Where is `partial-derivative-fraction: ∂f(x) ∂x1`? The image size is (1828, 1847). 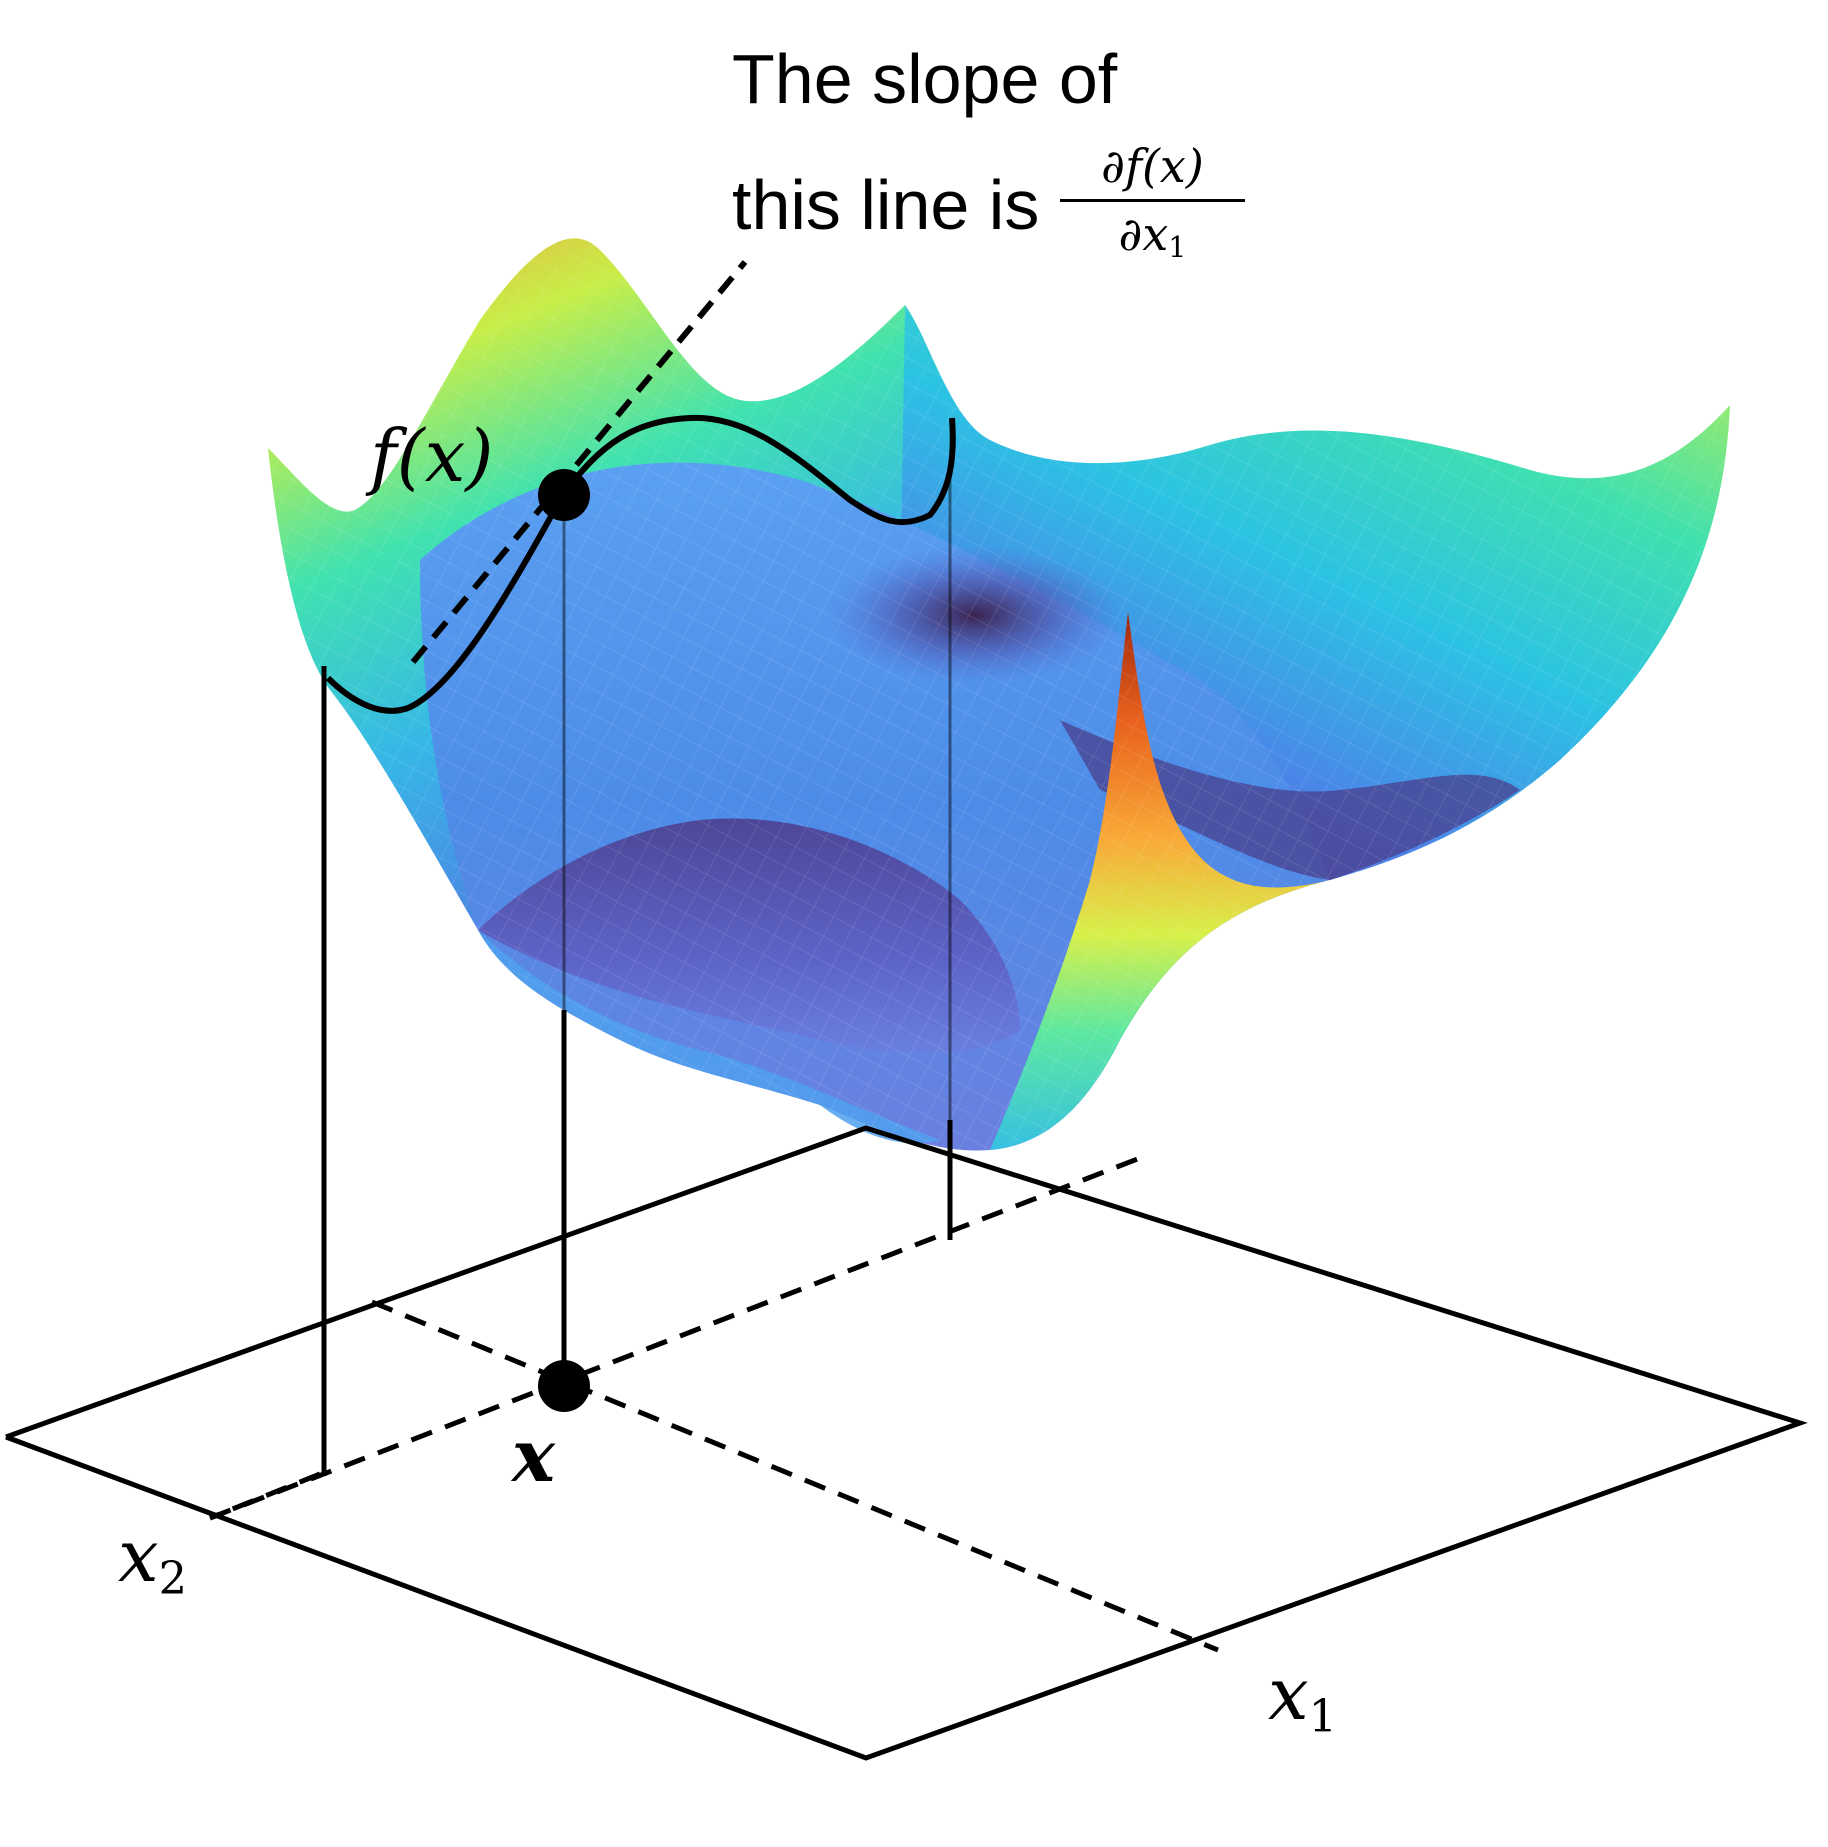 partial-derivative-fraction: ∂f(x) ∂x1 is located at coordinates (1152, 202).